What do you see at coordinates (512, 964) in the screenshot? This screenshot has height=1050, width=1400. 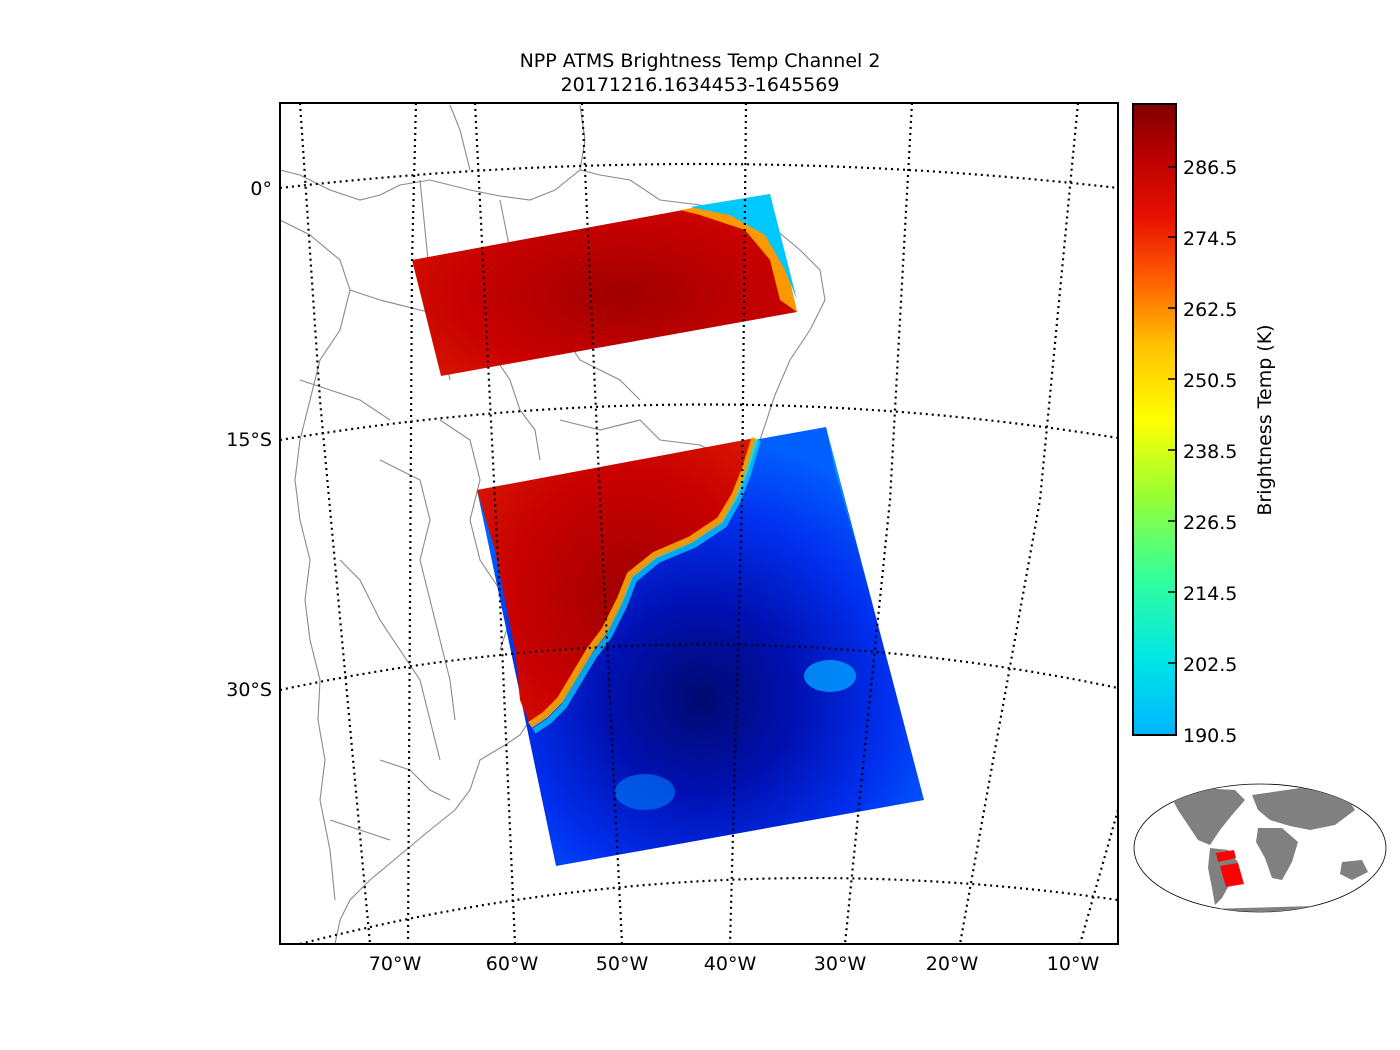 I see `lon-label-60w: 60°W` at bounding box center [512, 964].